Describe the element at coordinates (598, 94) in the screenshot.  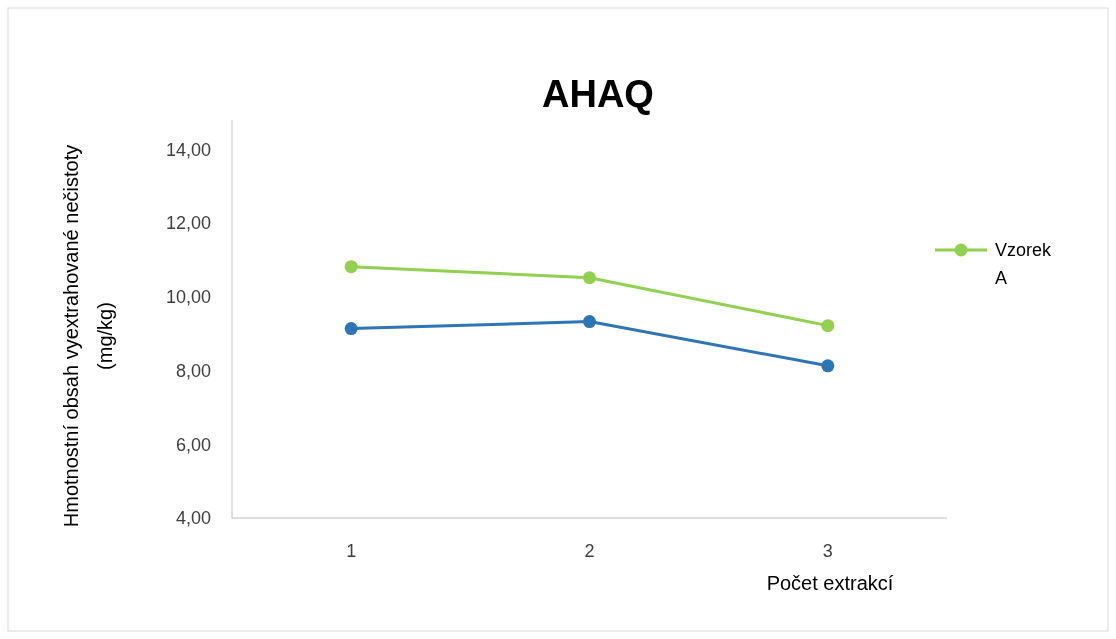
I see `chart-title: AHAQ` at that location.